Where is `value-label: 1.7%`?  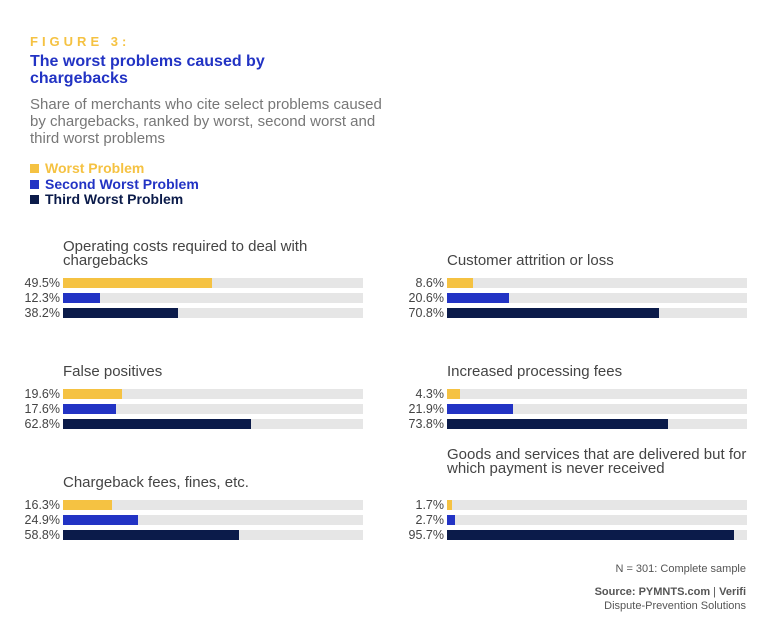 value-label: 1.7% is located at coordinates (430, 505).